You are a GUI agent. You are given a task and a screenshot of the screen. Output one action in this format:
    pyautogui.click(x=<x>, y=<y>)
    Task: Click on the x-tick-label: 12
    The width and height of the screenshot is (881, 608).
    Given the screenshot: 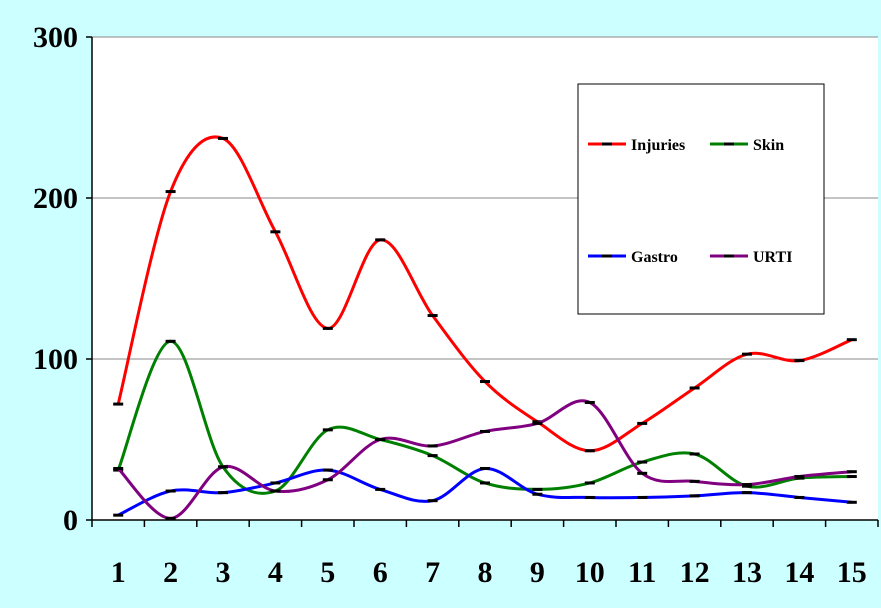 What is the action you would take?
    pyautogui.click(x=695, y=572)
    